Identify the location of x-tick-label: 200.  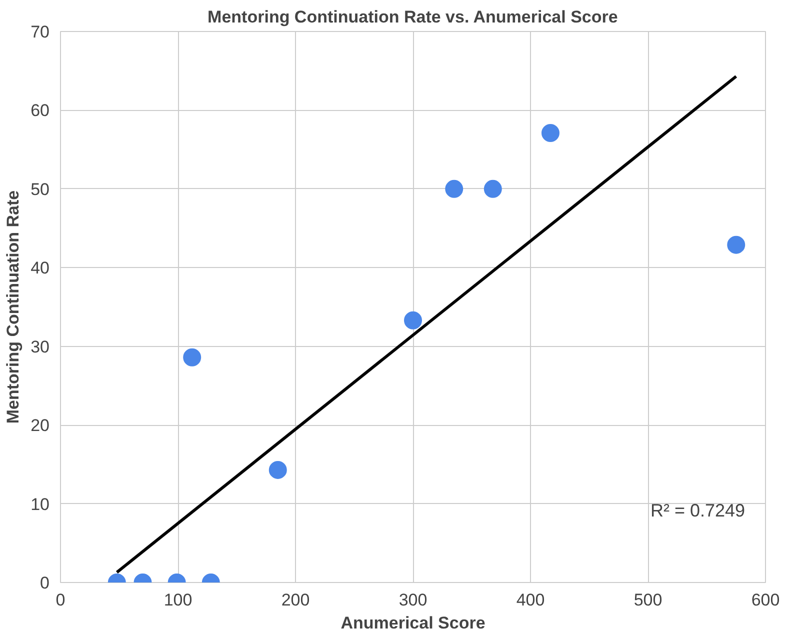
(295, 600).